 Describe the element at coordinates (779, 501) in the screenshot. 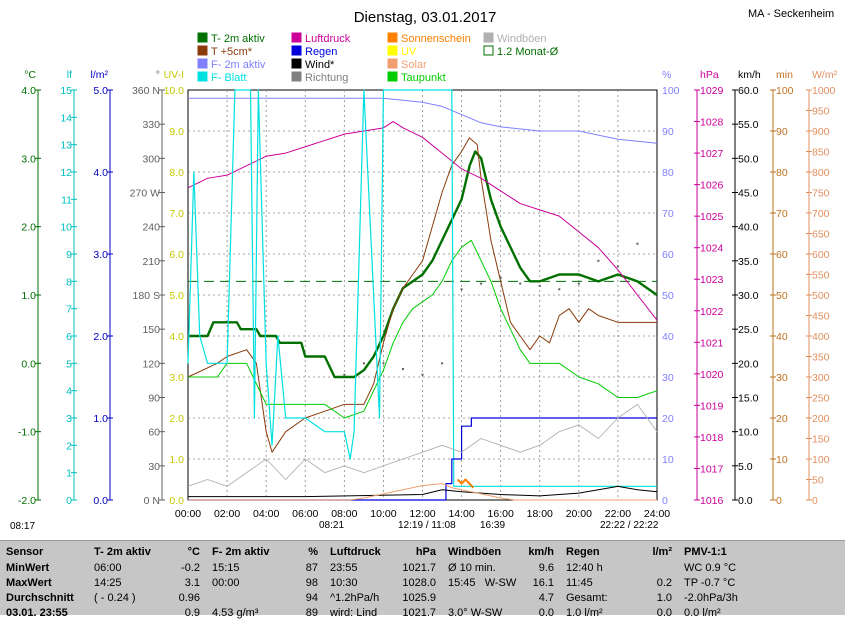

I see `sun-tick-label: 0` at that location.